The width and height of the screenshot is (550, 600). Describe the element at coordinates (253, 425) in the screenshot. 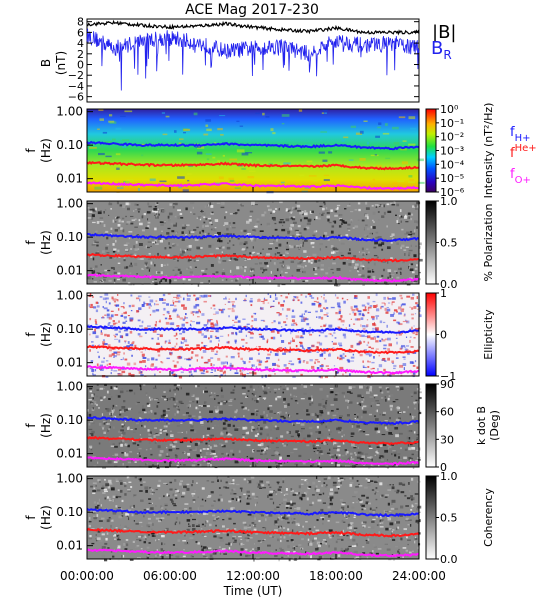

I see `kdotb-image` at that location.